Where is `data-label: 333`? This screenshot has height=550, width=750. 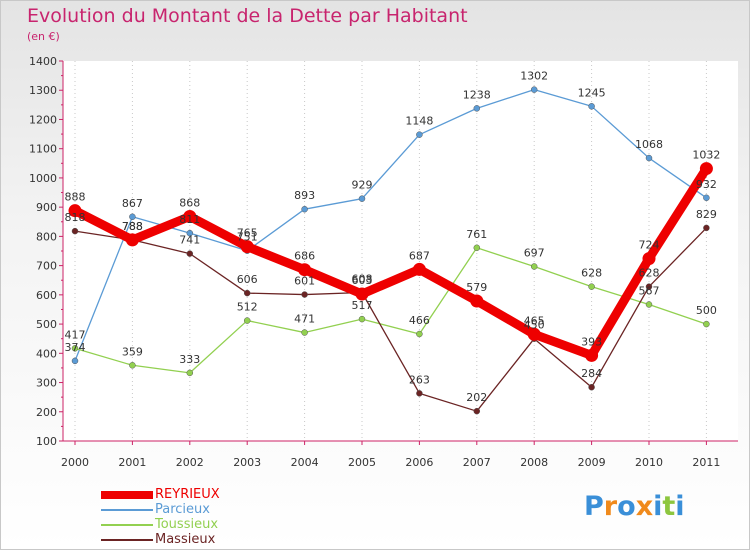
data-label: 333 is located at coordinates (189, 359).